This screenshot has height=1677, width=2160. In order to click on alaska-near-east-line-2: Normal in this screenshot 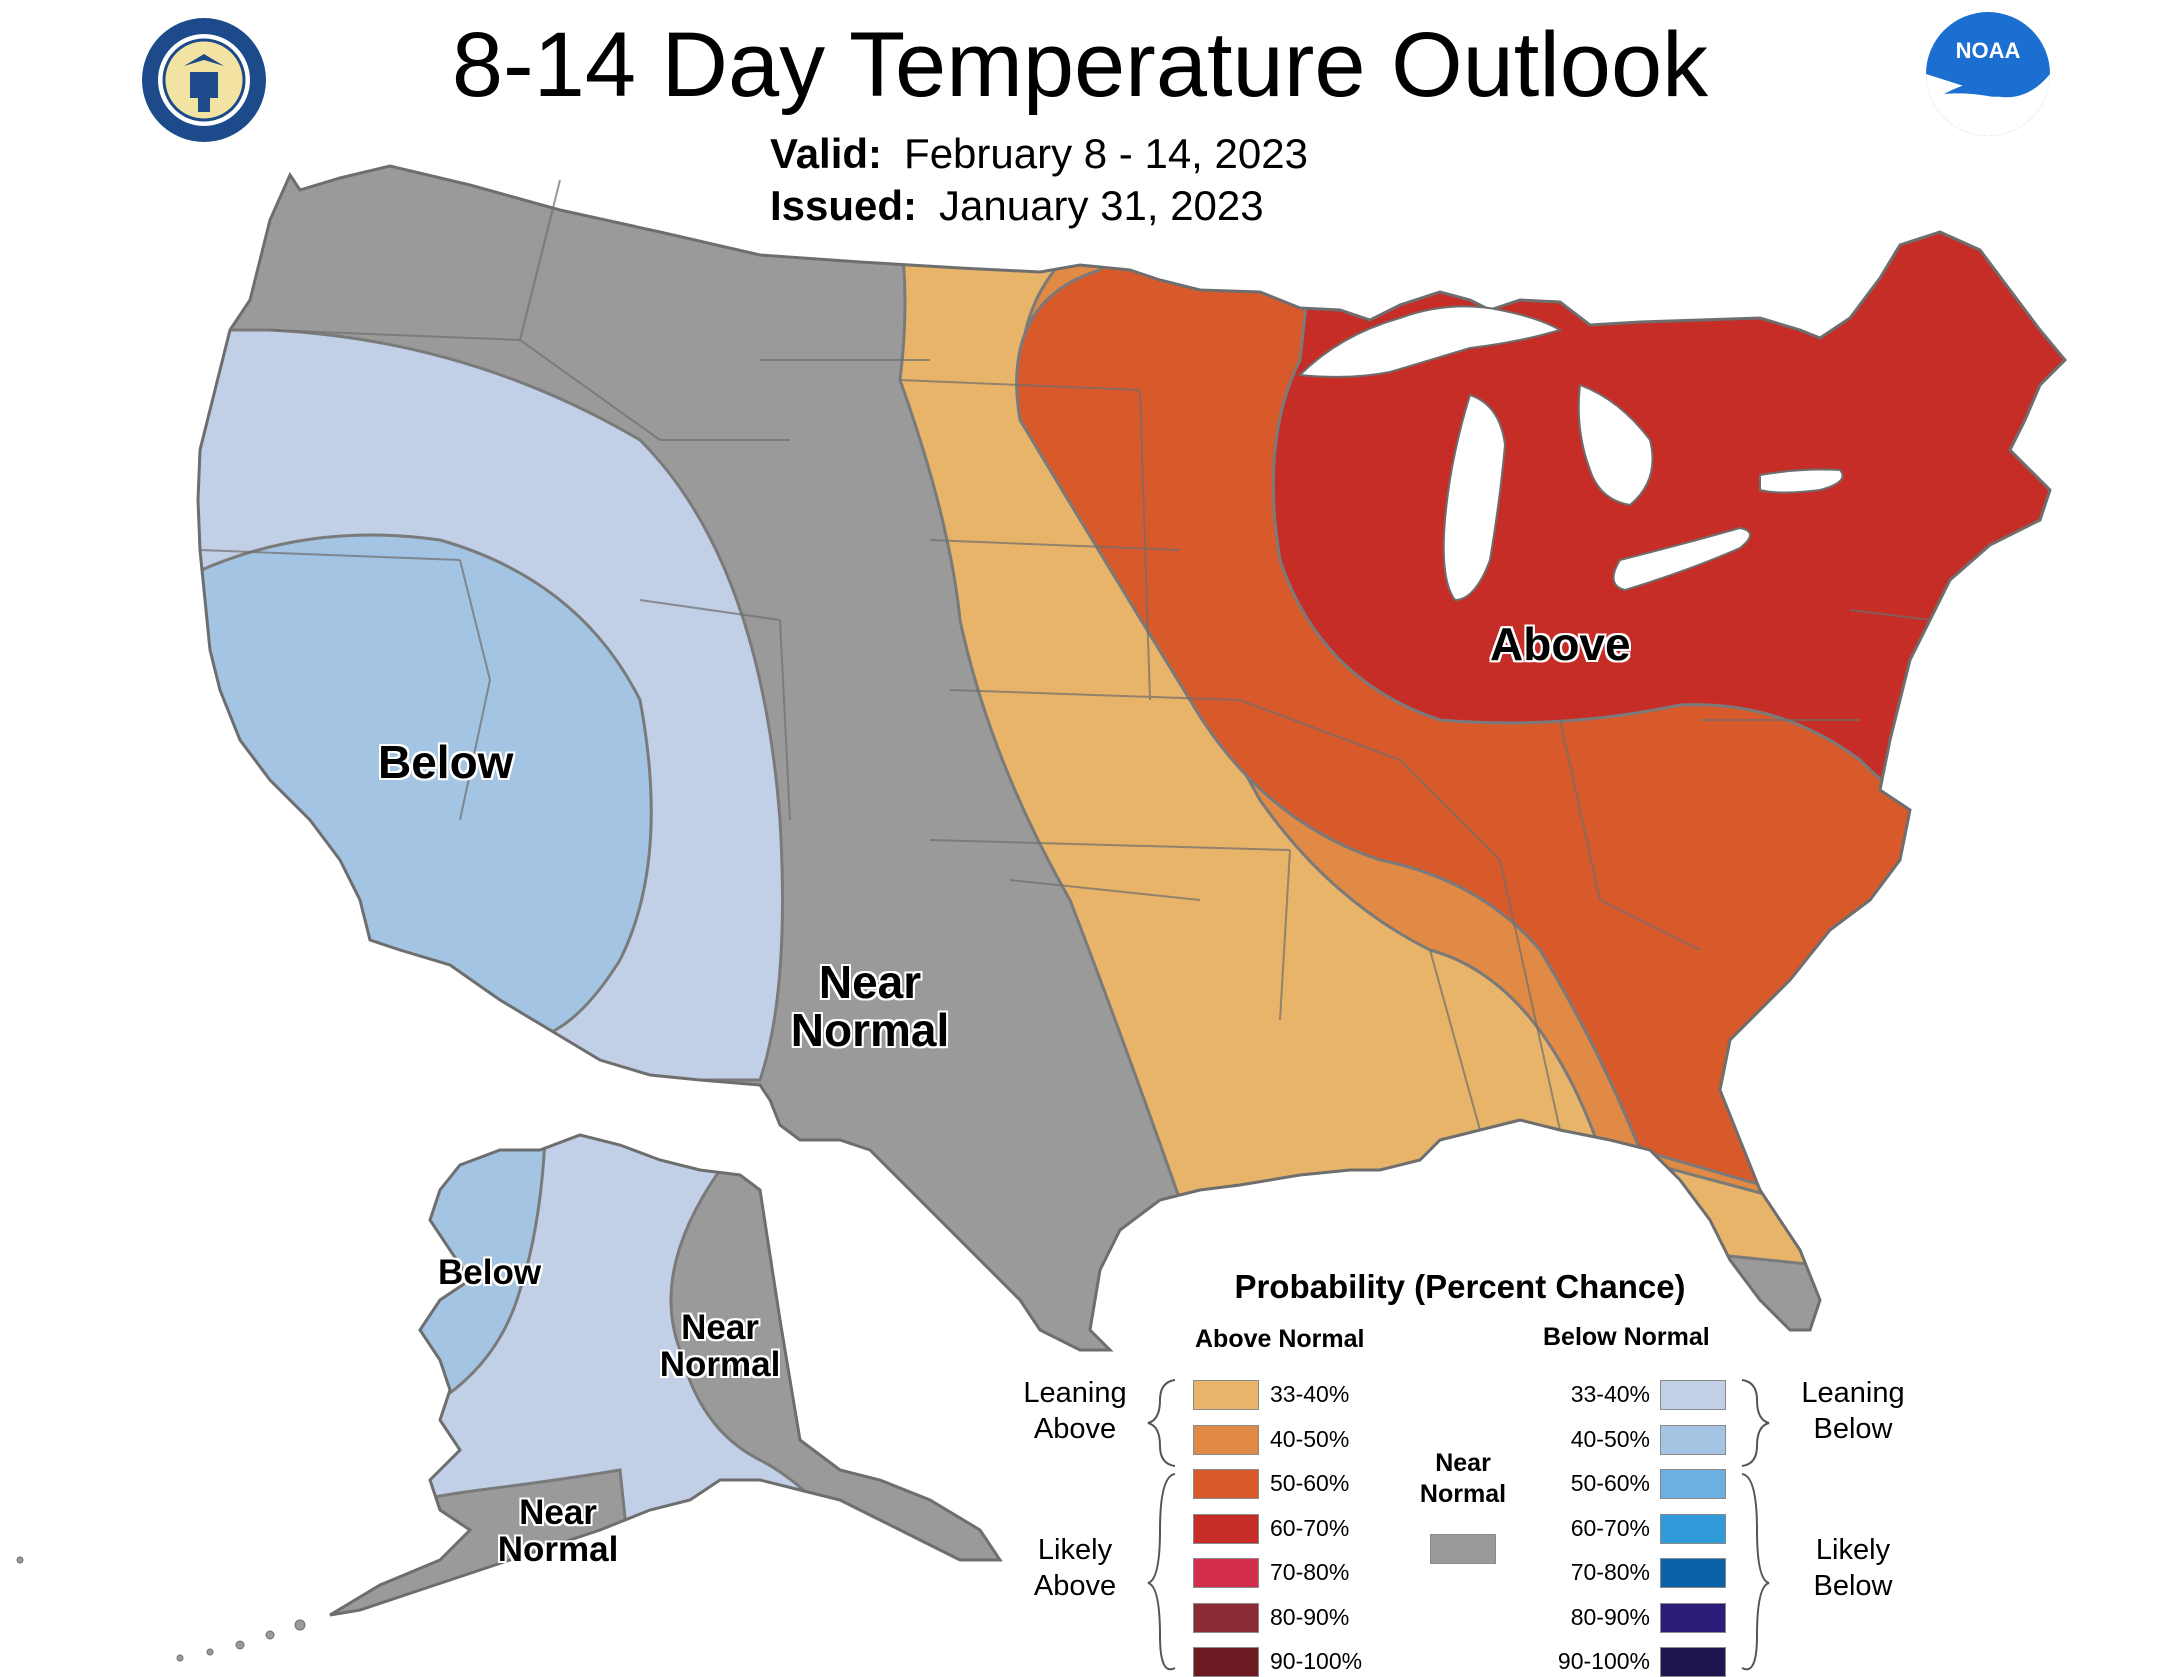, I will do `click(720, 1364)`.